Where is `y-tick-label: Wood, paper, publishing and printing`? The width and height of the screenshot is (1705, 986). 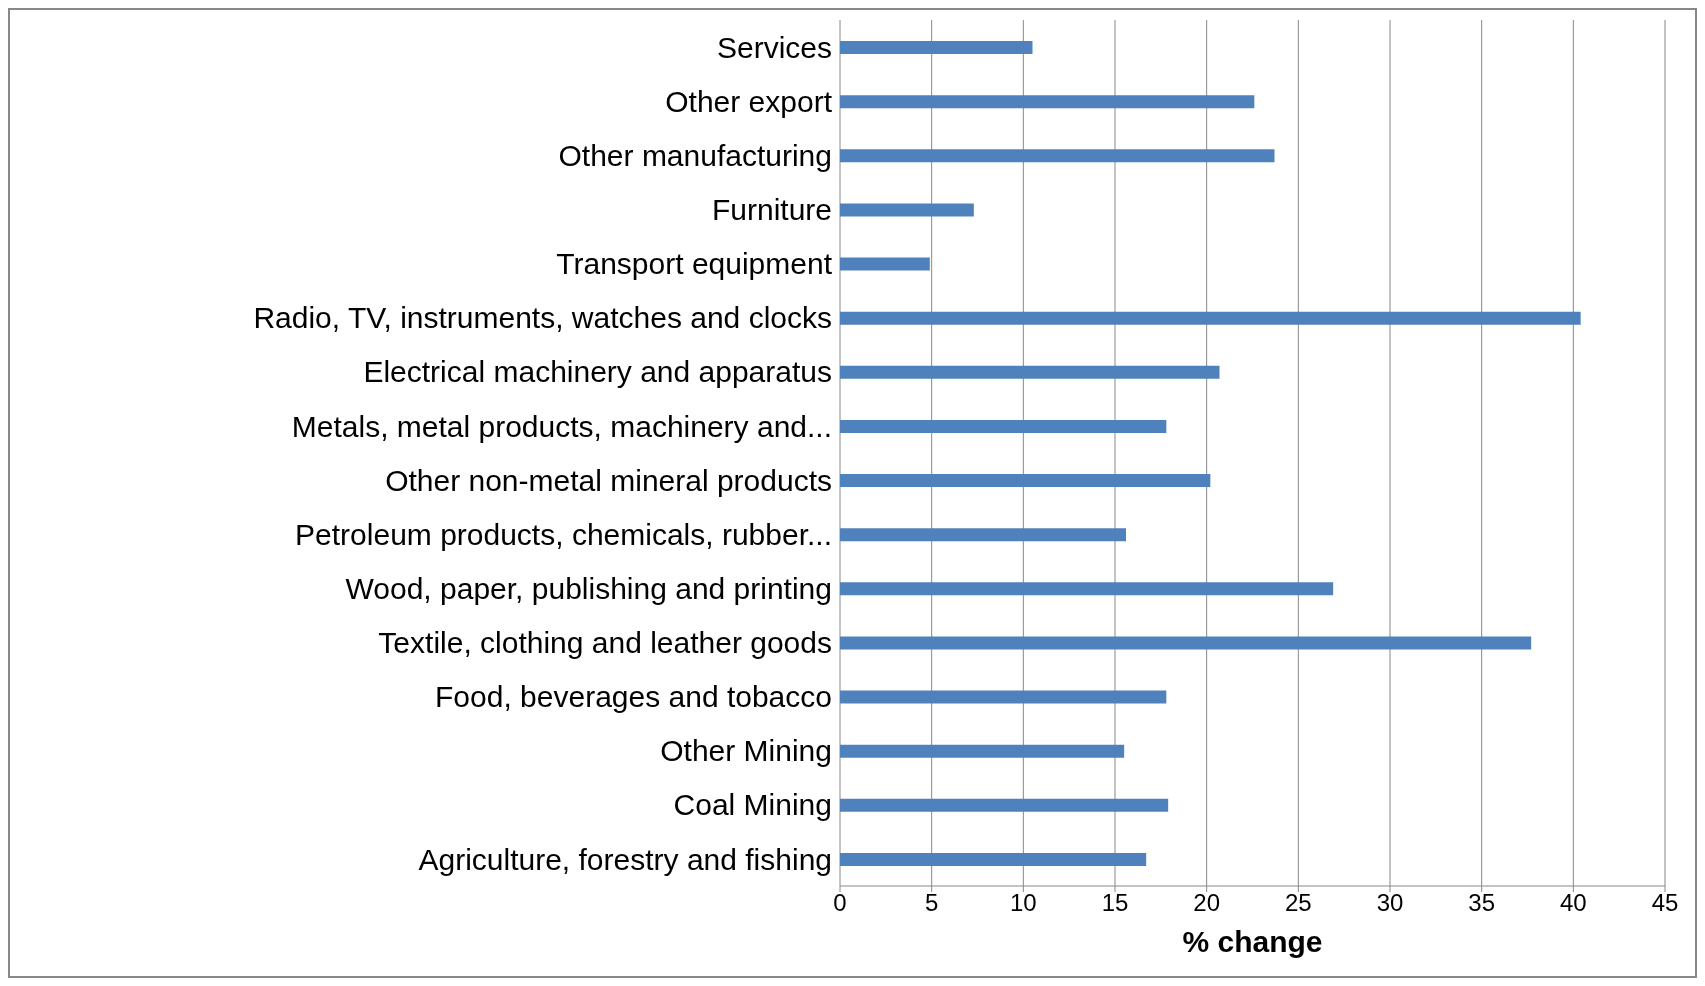 y-tick-label: Wood, paper, publishing and printing is located at coordinates (588, 588).